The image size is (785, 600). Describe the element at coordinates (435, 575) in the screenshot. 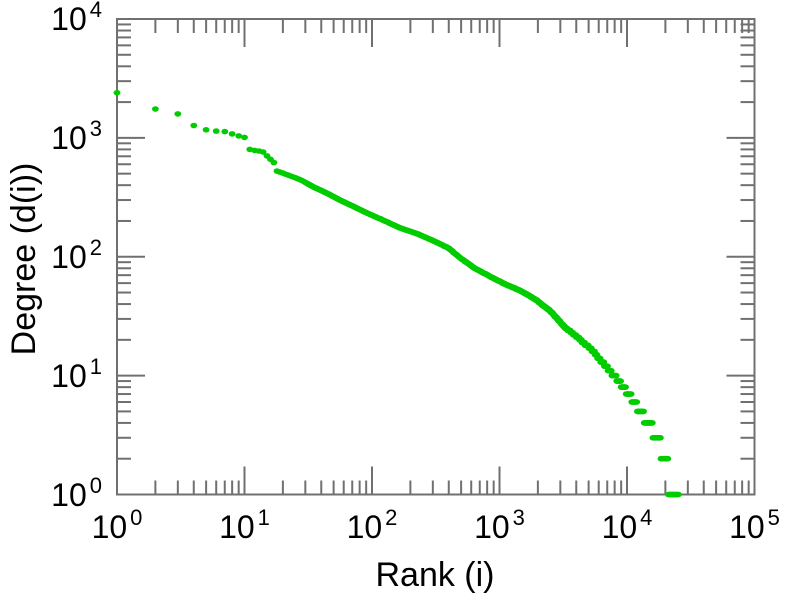

I see `x-axis-title: Rank (i)` at that location.